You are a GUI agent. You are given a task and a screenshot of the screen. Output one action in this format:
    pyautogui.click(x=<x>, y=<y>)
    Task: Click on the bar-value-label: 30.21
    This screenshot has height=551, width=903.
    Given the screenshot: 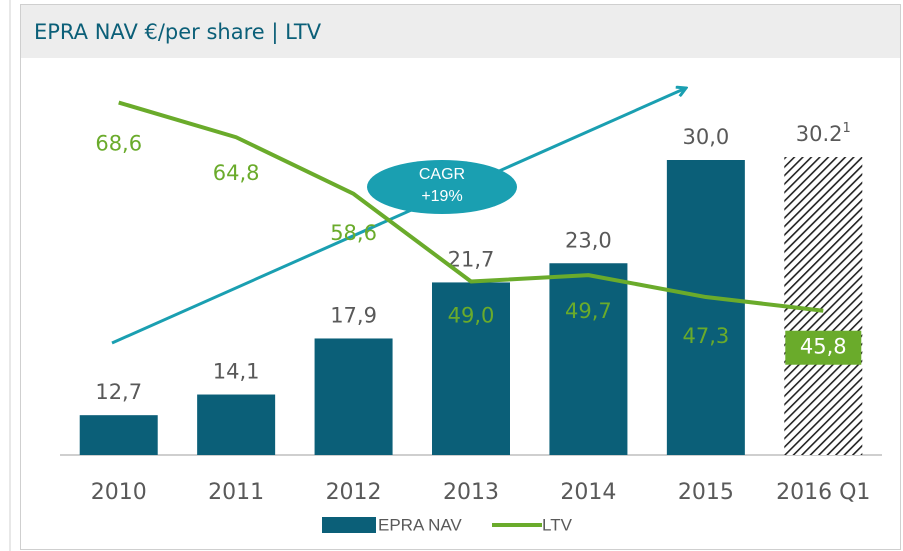 What is the action you would take?
    pyautogui.click(x=823, y=134)
    